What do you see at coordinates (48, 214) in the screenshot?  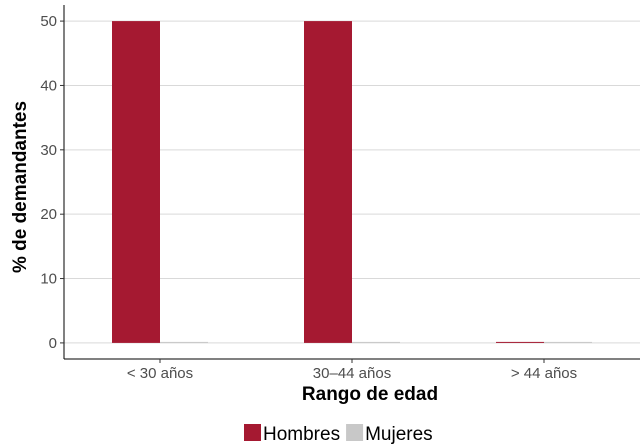 I see `y-tick-label: 20` at bounding box center [48, 214].